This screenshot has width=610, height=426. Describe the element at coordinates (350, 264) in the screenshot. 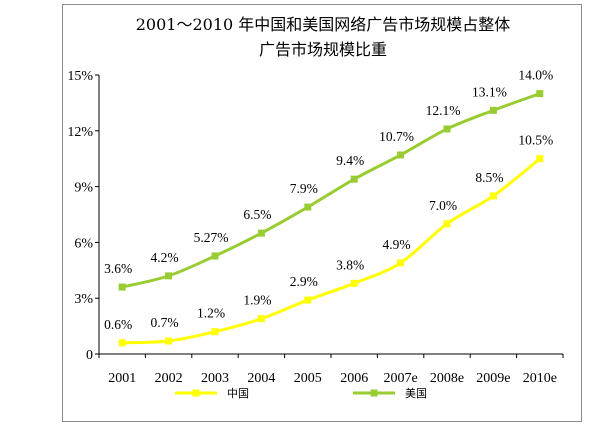

I see `data-label: 3.8%` at that location.